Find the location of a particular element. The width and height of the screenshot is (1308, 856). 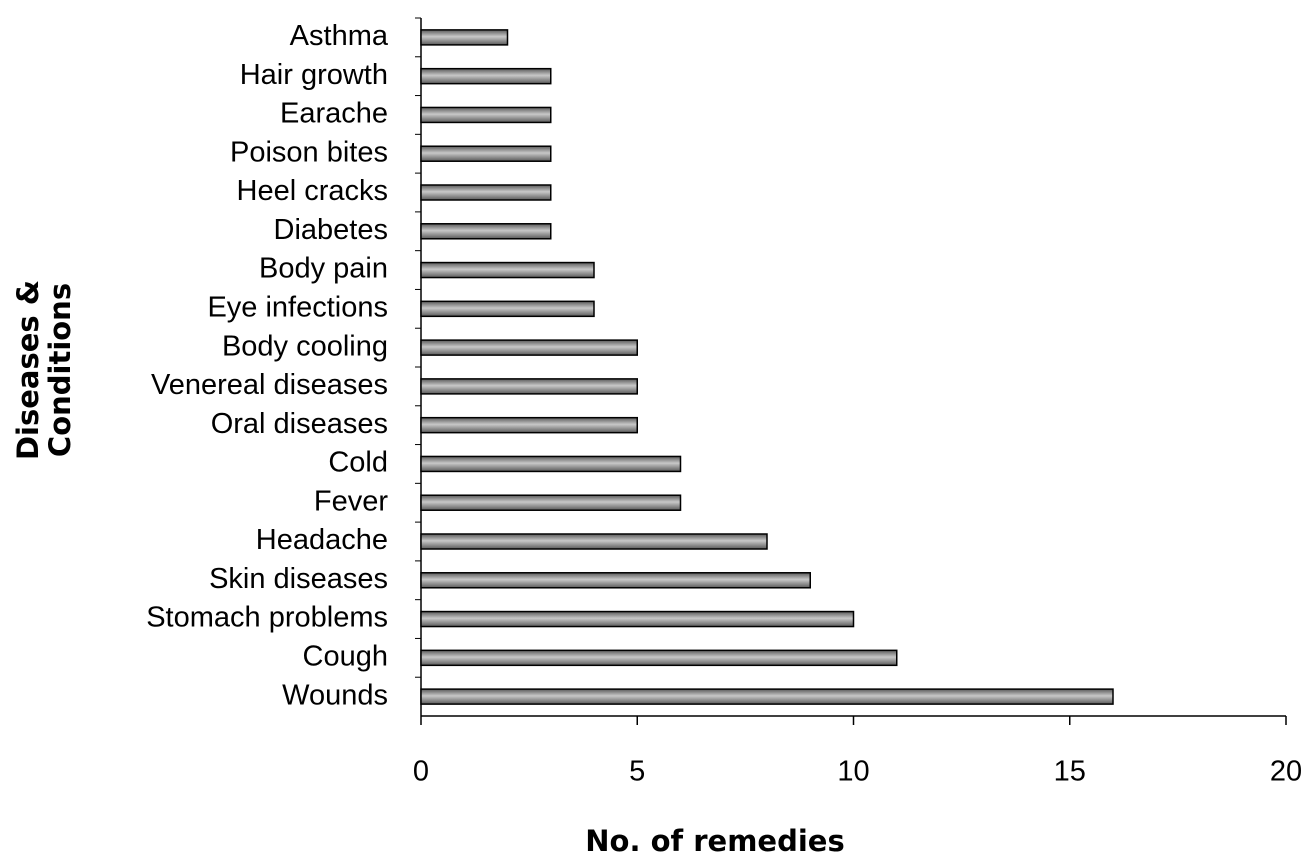

y-axis-label: Diseases & is located at coordinates (28, 370).